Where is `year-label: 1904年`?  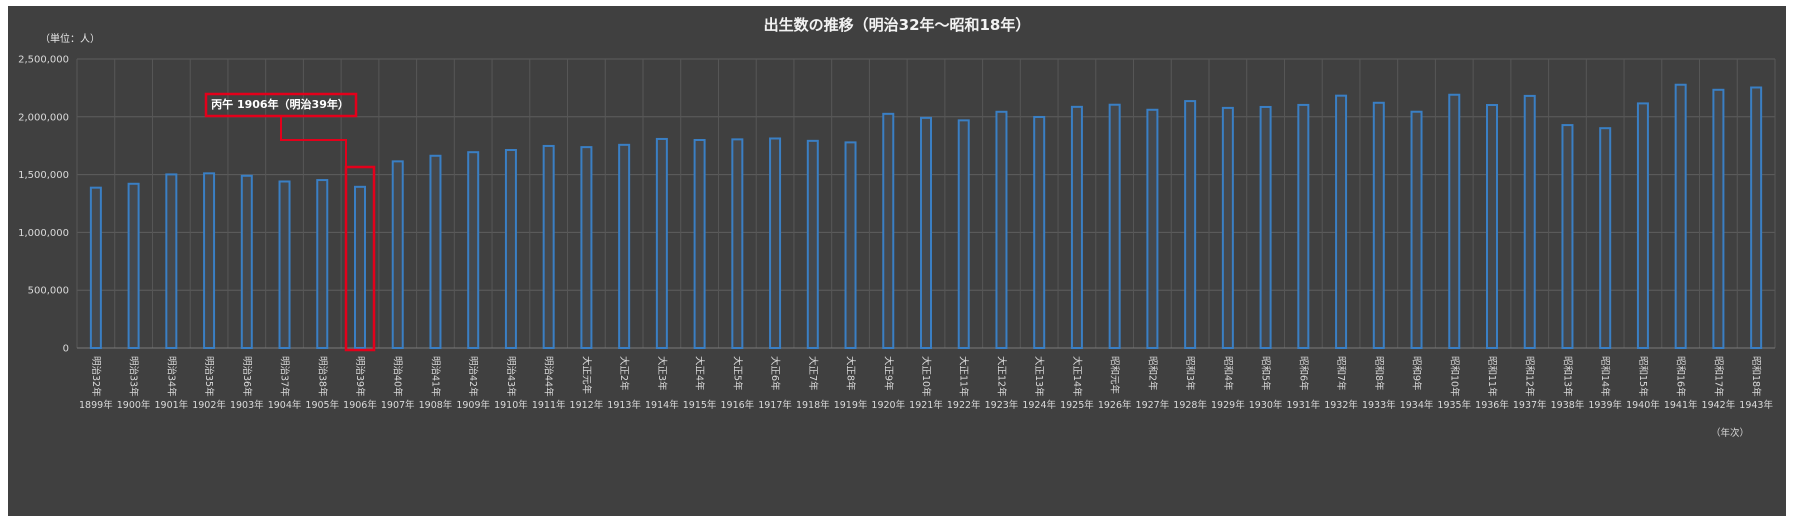
year-label: 1904年 is located at coordinates (285, 405).